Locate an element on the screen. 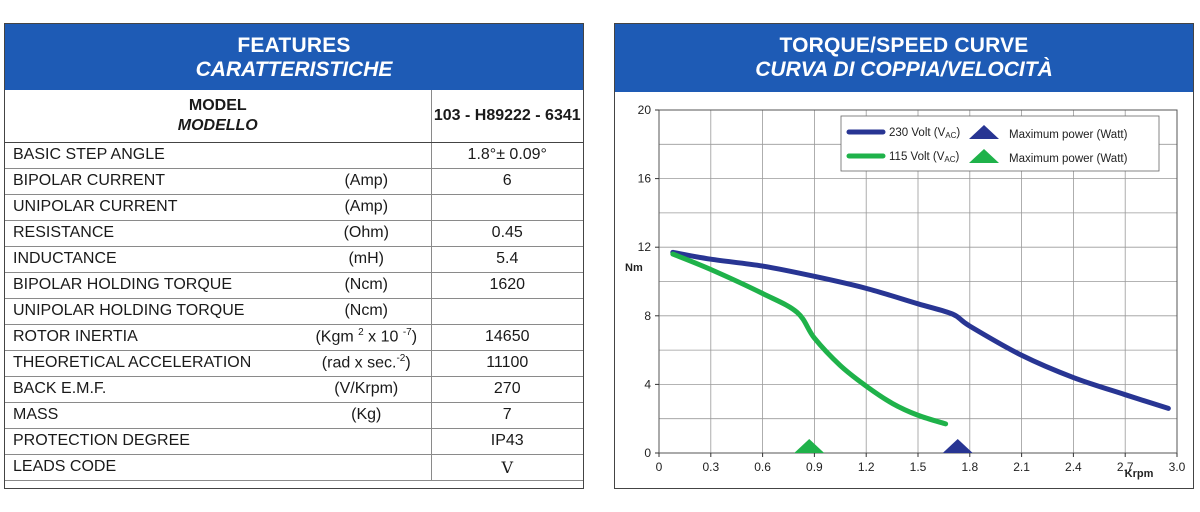 This screenshot has height=512, width=1200. x-tick-label: 2.7 is located at coordinates (1125, 467).